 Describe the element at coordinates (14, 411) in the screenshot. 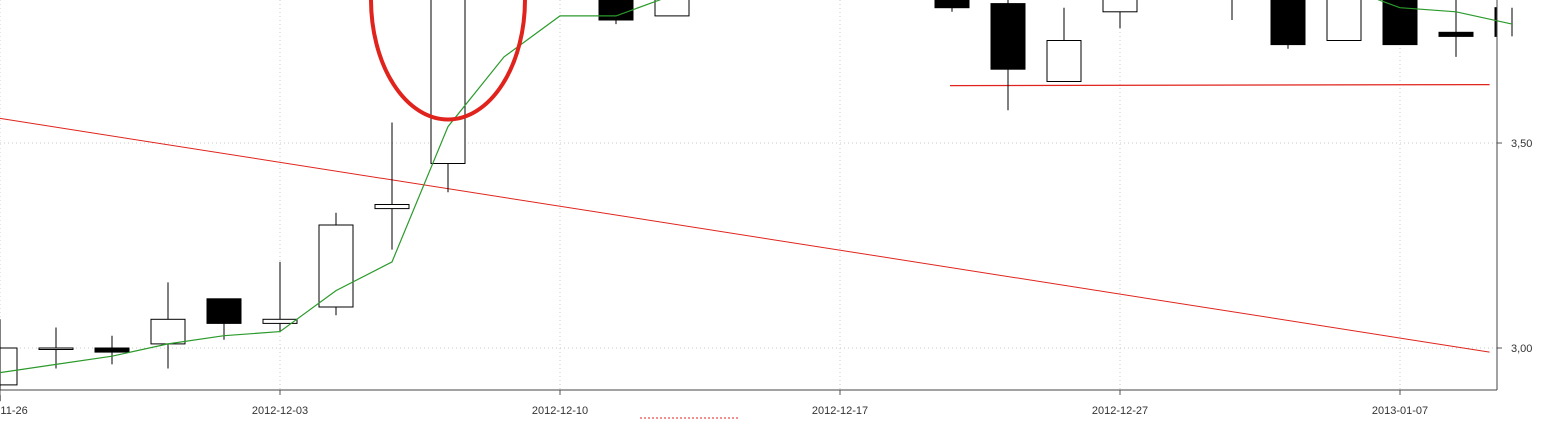

I see `x-tick-label: 2012-11-26` at that location.